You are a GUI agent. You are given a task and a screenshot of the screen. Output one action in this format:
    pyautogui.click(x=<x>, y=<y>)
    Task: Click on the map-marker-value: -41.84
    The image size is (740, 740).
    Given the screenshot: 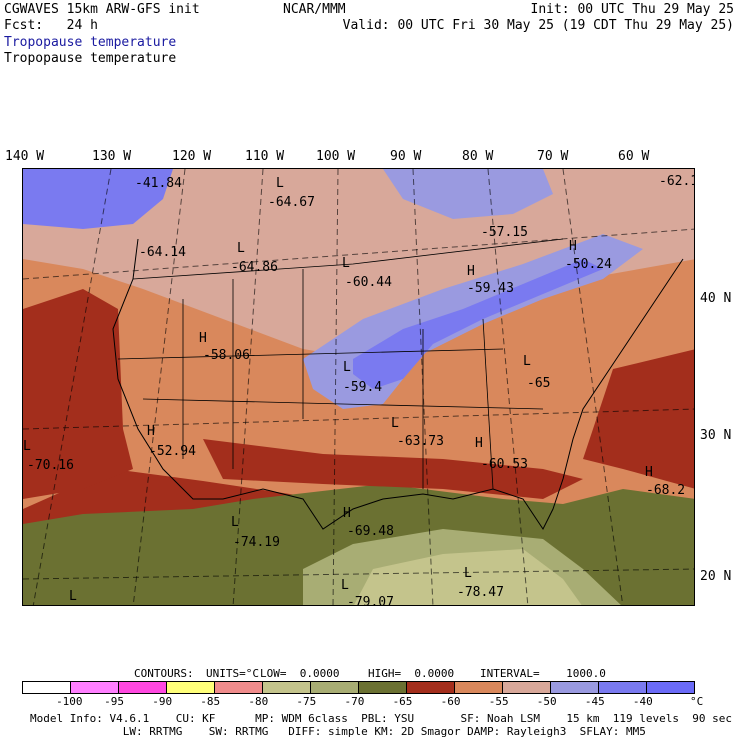 What is the action you would take?
    pyautogui.click(x=158, y=183)
    